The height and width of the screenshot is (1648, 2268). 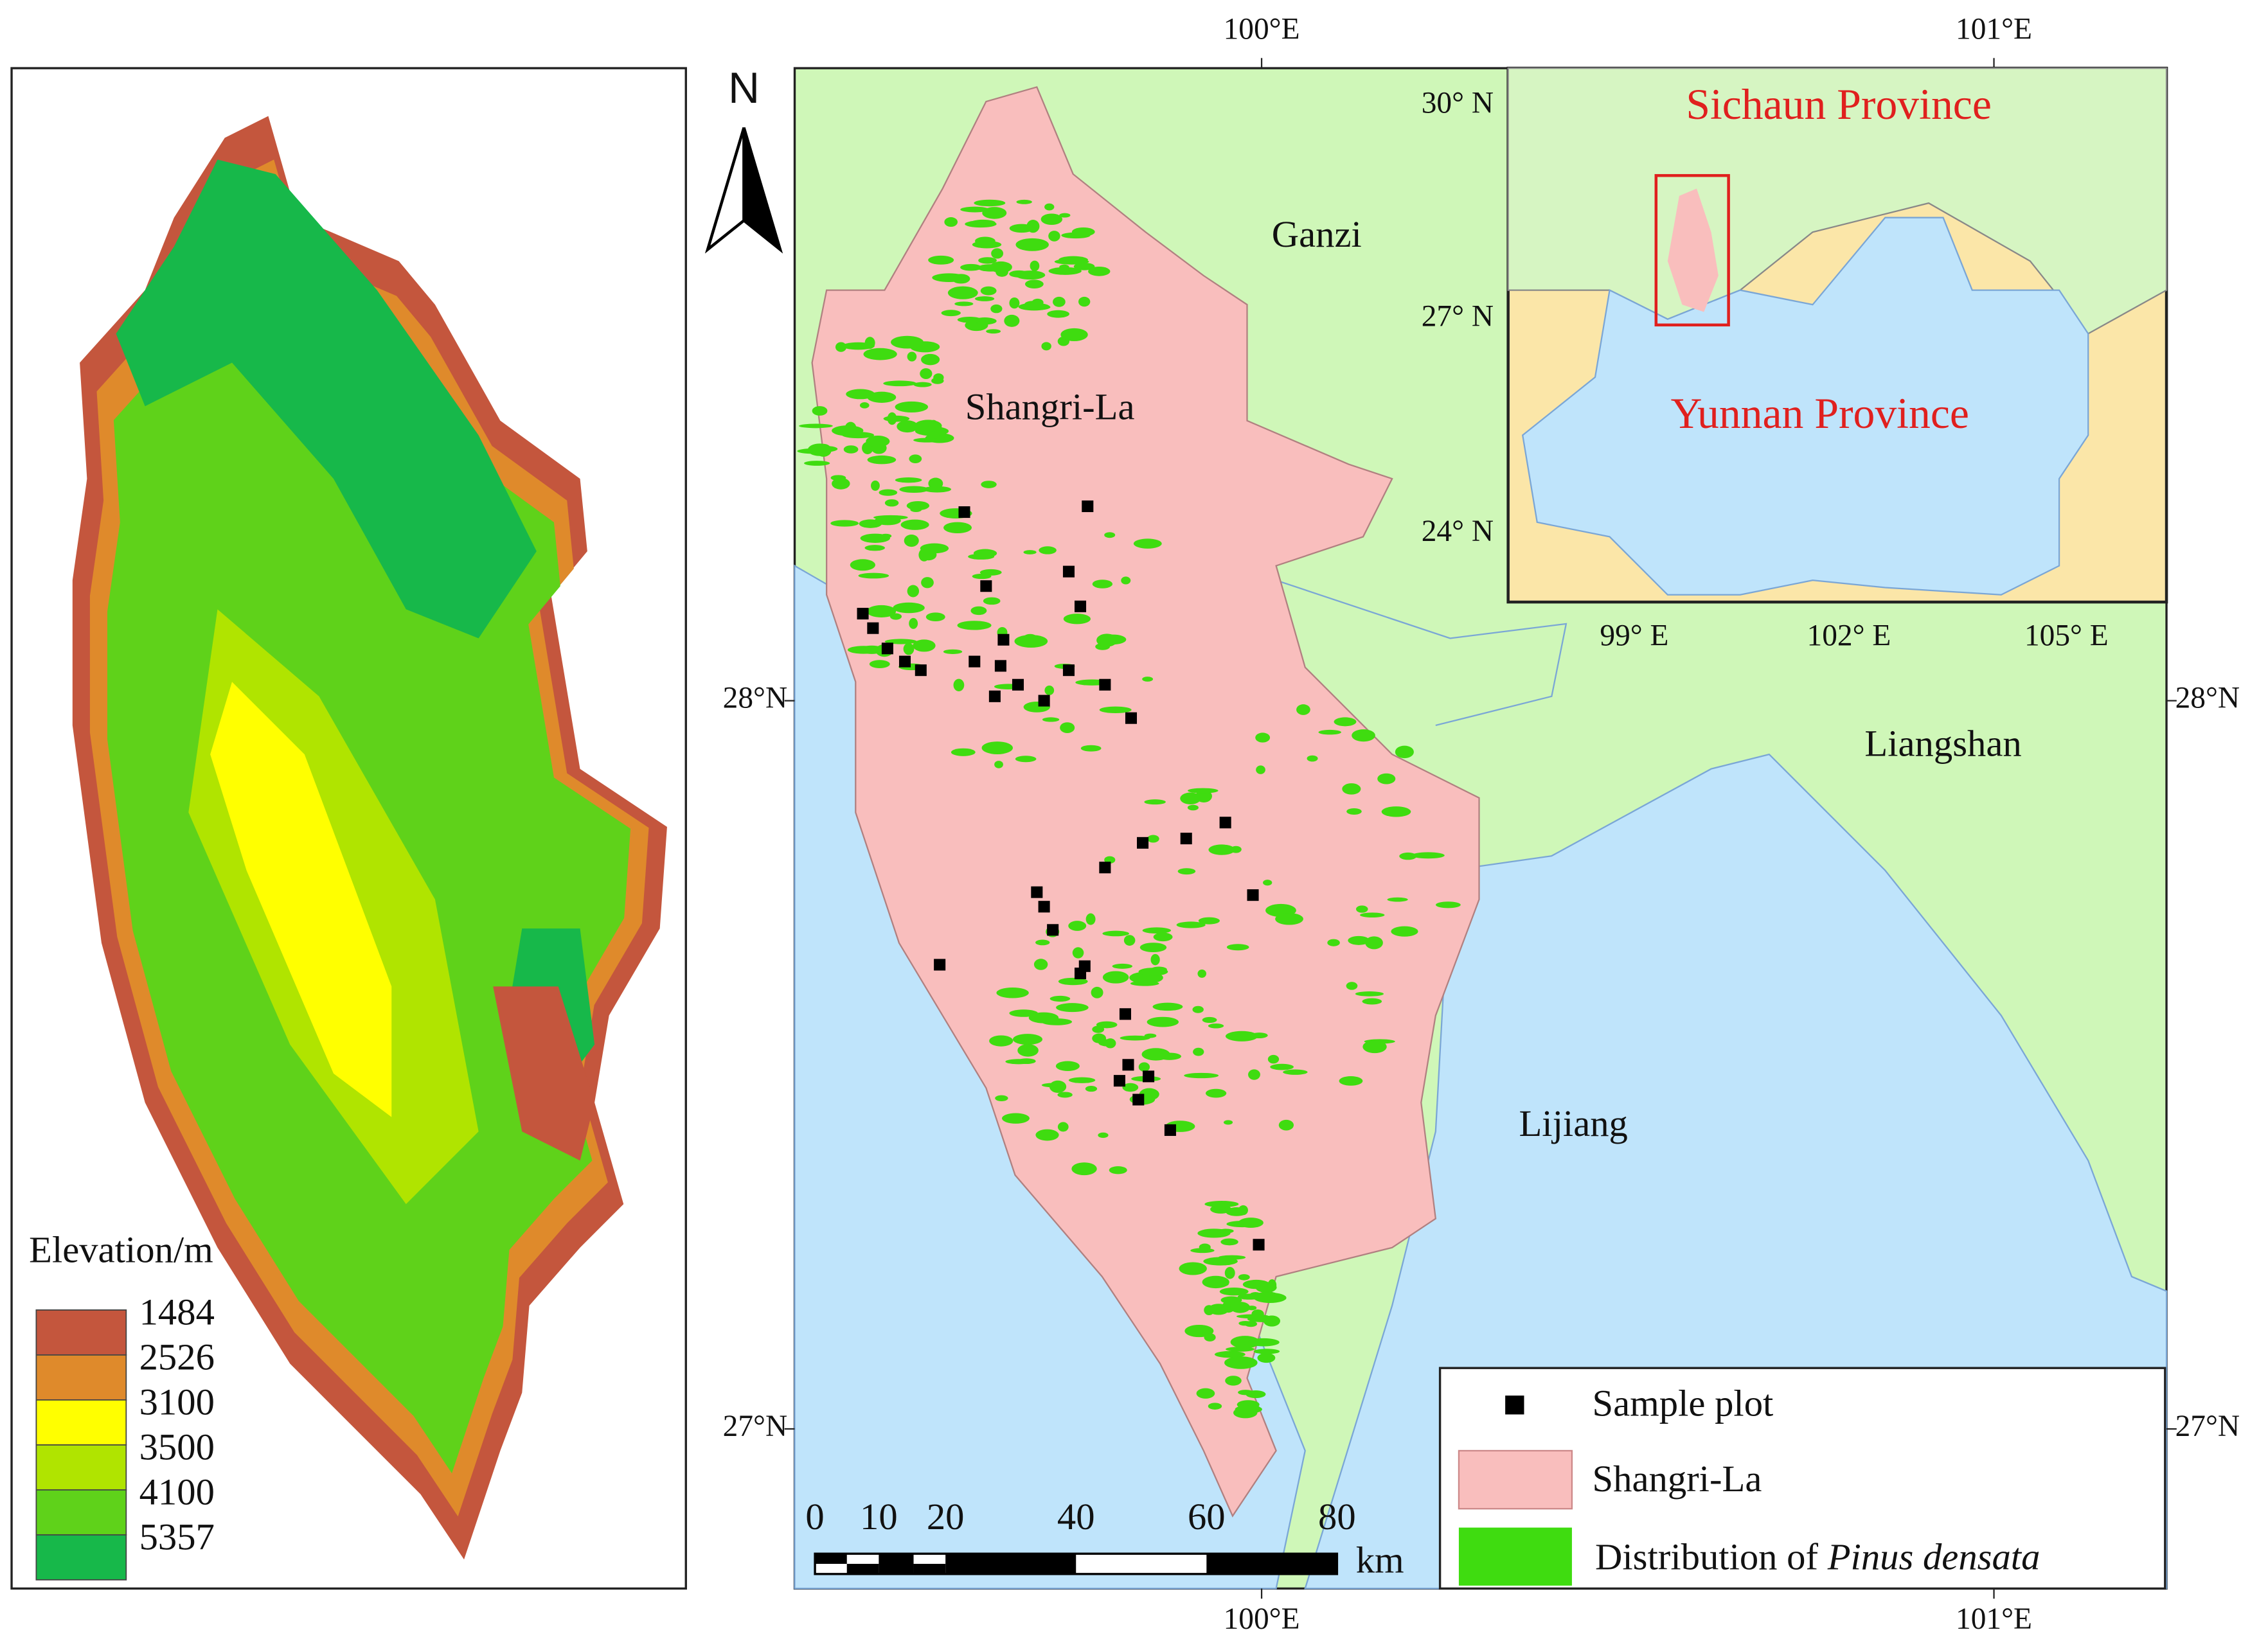 I want to click on dem-high, so click(x=326, y=399).